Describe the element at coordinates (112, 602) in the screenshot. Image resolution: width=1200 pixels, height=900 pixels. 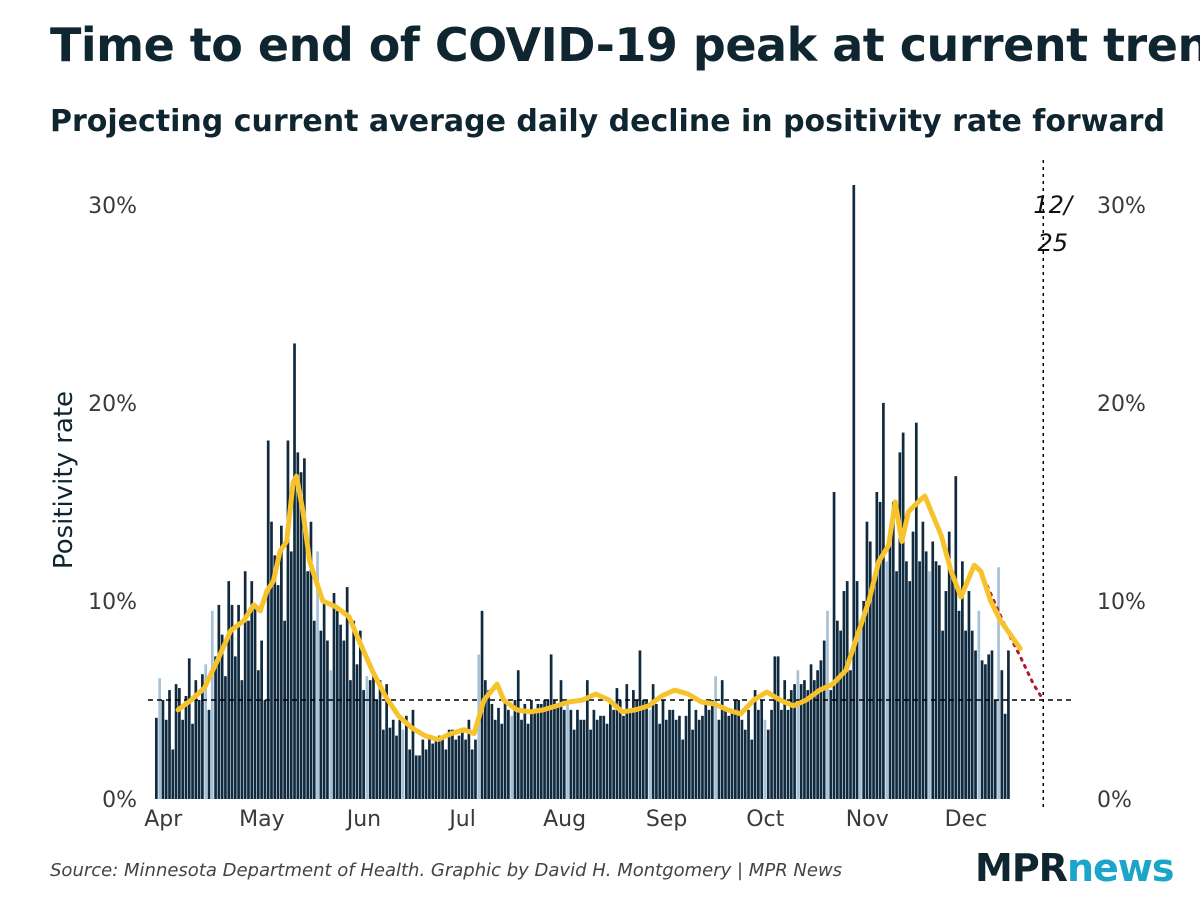
I see `y-tick-left-1: 10%` at that location.